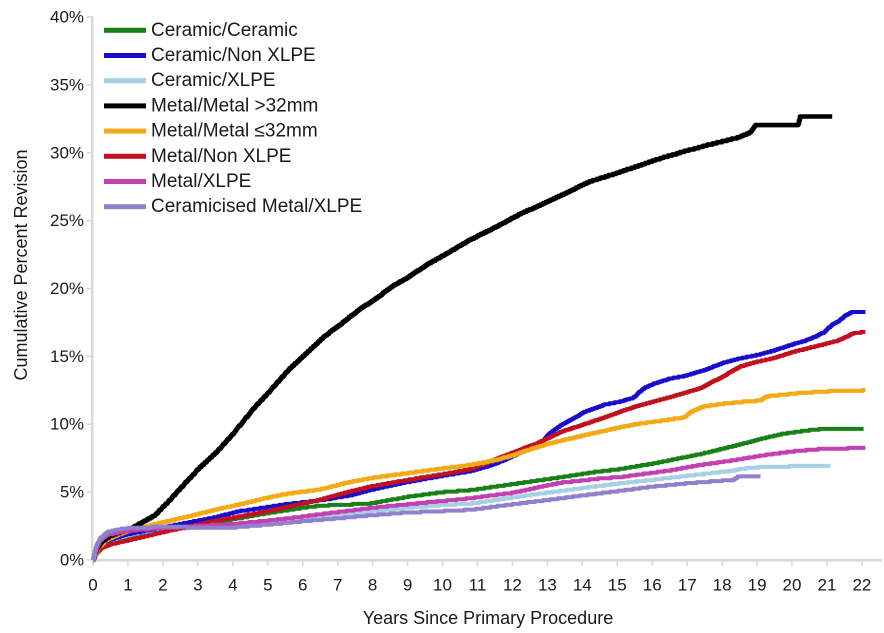 The width and height of the screenshot is (884, 633). I want to click on svg-text: 14, so click(582, 585).